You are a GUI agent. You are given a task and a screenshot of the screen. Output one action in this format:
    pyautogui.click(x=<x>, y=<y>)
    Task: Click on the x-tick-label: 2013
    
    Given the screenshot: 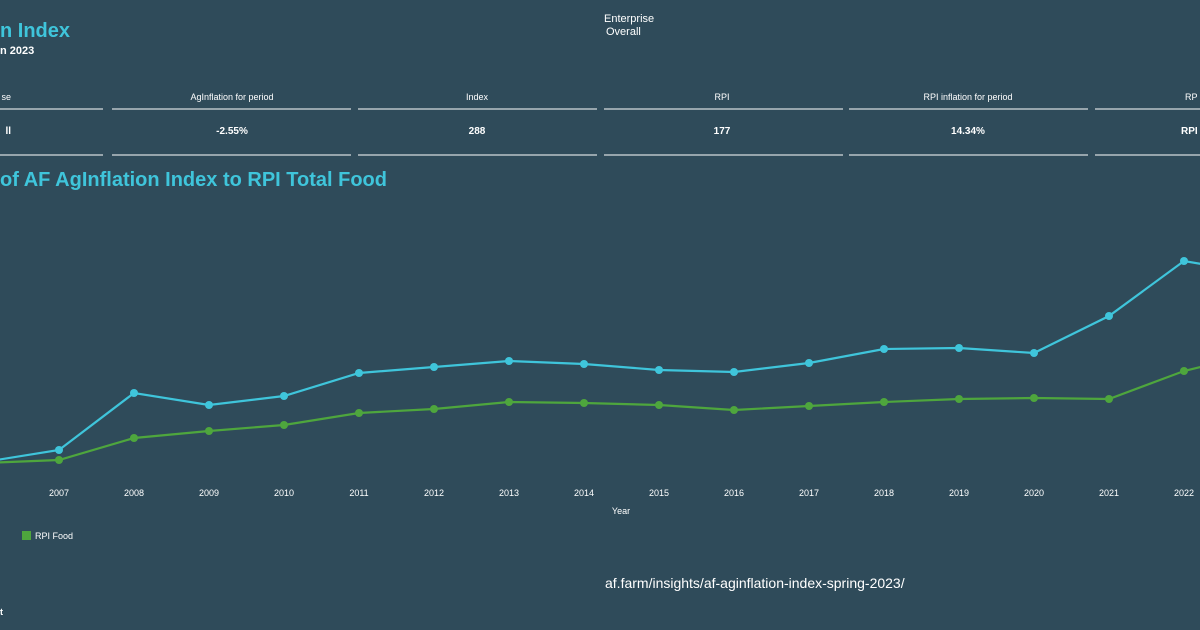 What is the action you would take?
    pyautogui.click(x=509, y=493)
    